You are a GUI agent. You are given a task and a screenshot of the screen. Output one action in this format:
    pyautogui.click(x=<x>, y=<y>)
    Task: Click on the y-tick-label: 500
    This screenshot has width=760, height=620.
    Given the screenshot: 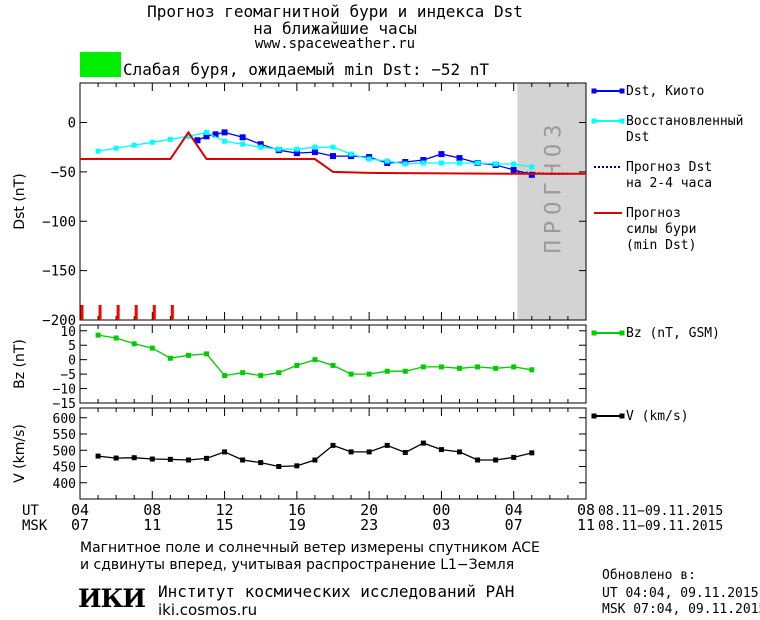 What is the action you would take?
    pyautogui.click(x=64, y=451)
    